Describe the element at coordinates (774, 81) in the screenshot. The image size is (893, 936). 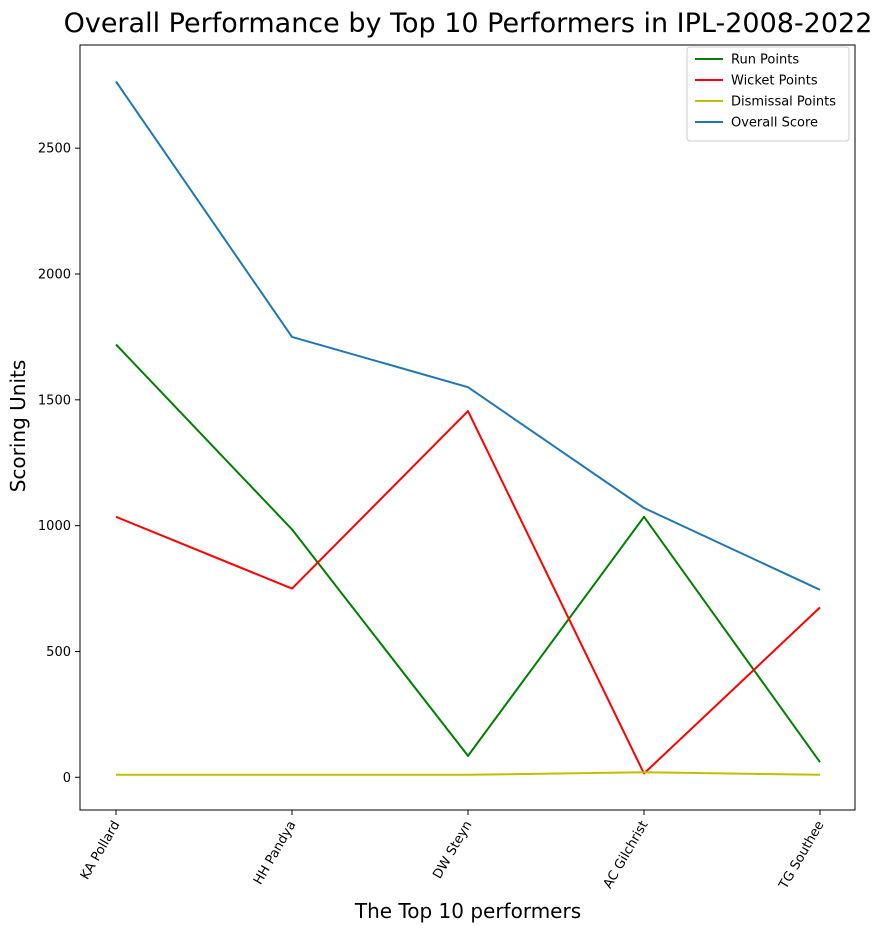
I see `legend-label: Wicket Points` at that location.